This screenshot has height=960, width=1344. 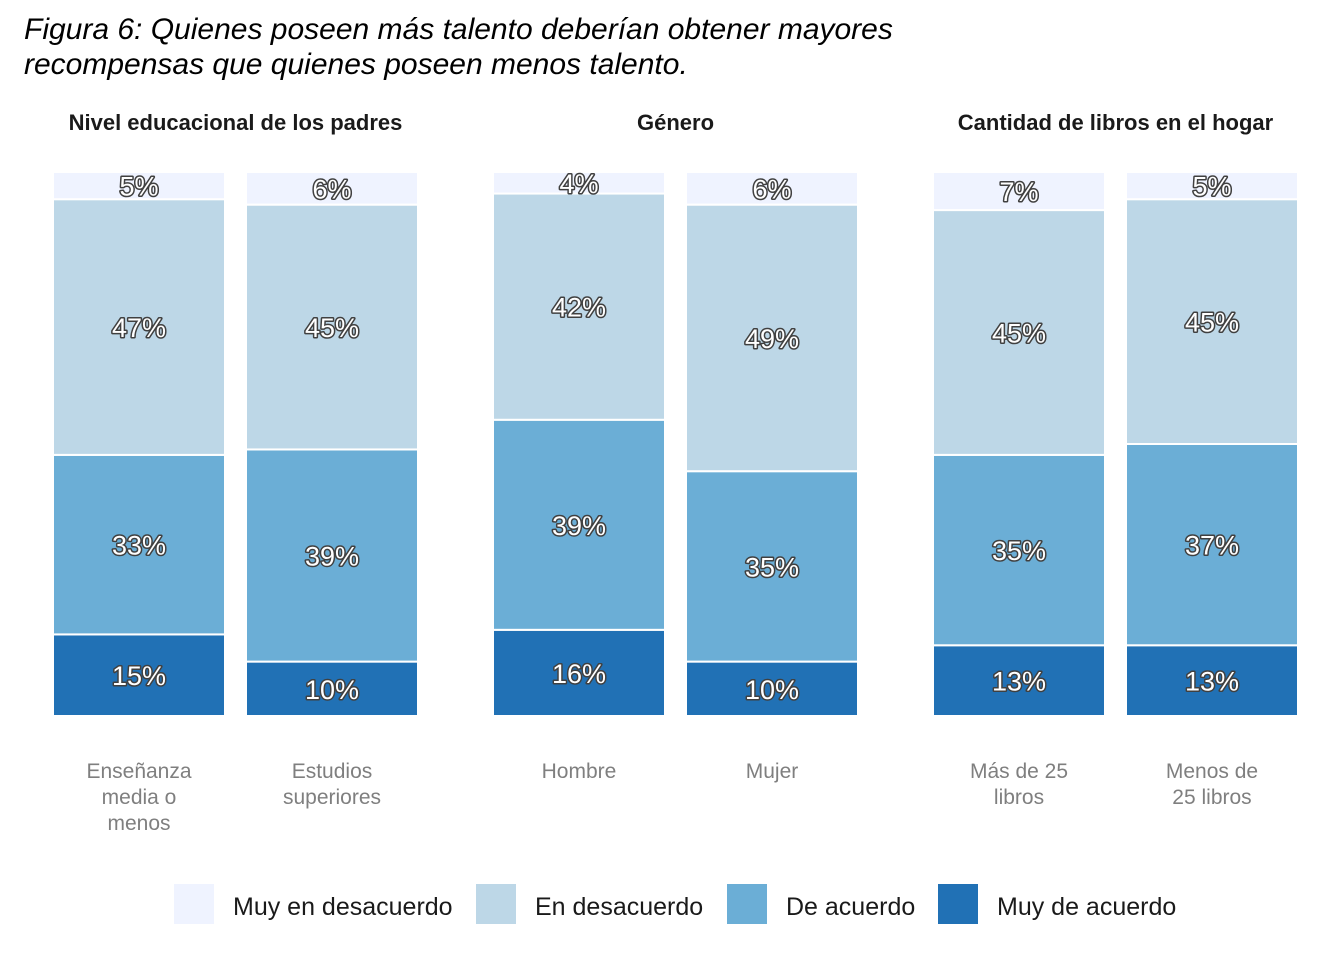 I want to click on legend-swatch-en-desacuerdo, so click(x=496, y=904).